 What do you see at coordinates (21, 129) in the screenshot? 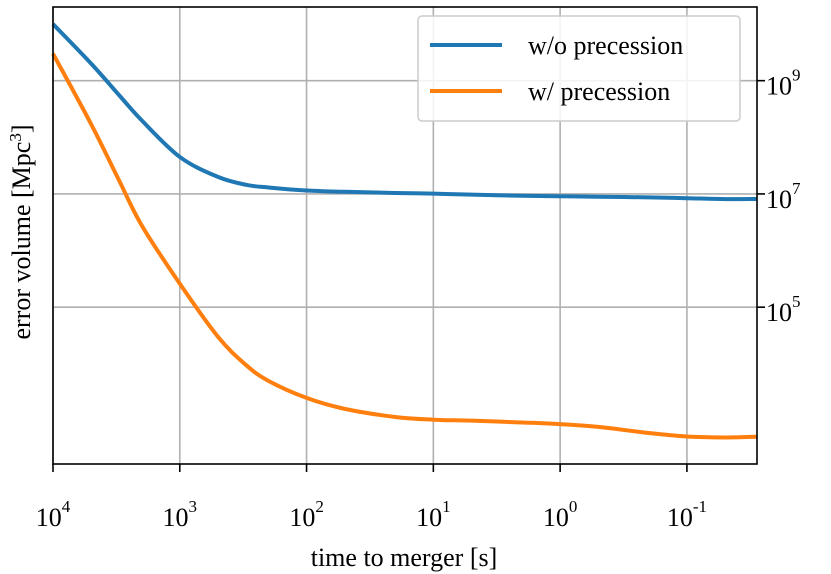
I see `y-axis-label-tail: ]` at bounding box center [21, 129].